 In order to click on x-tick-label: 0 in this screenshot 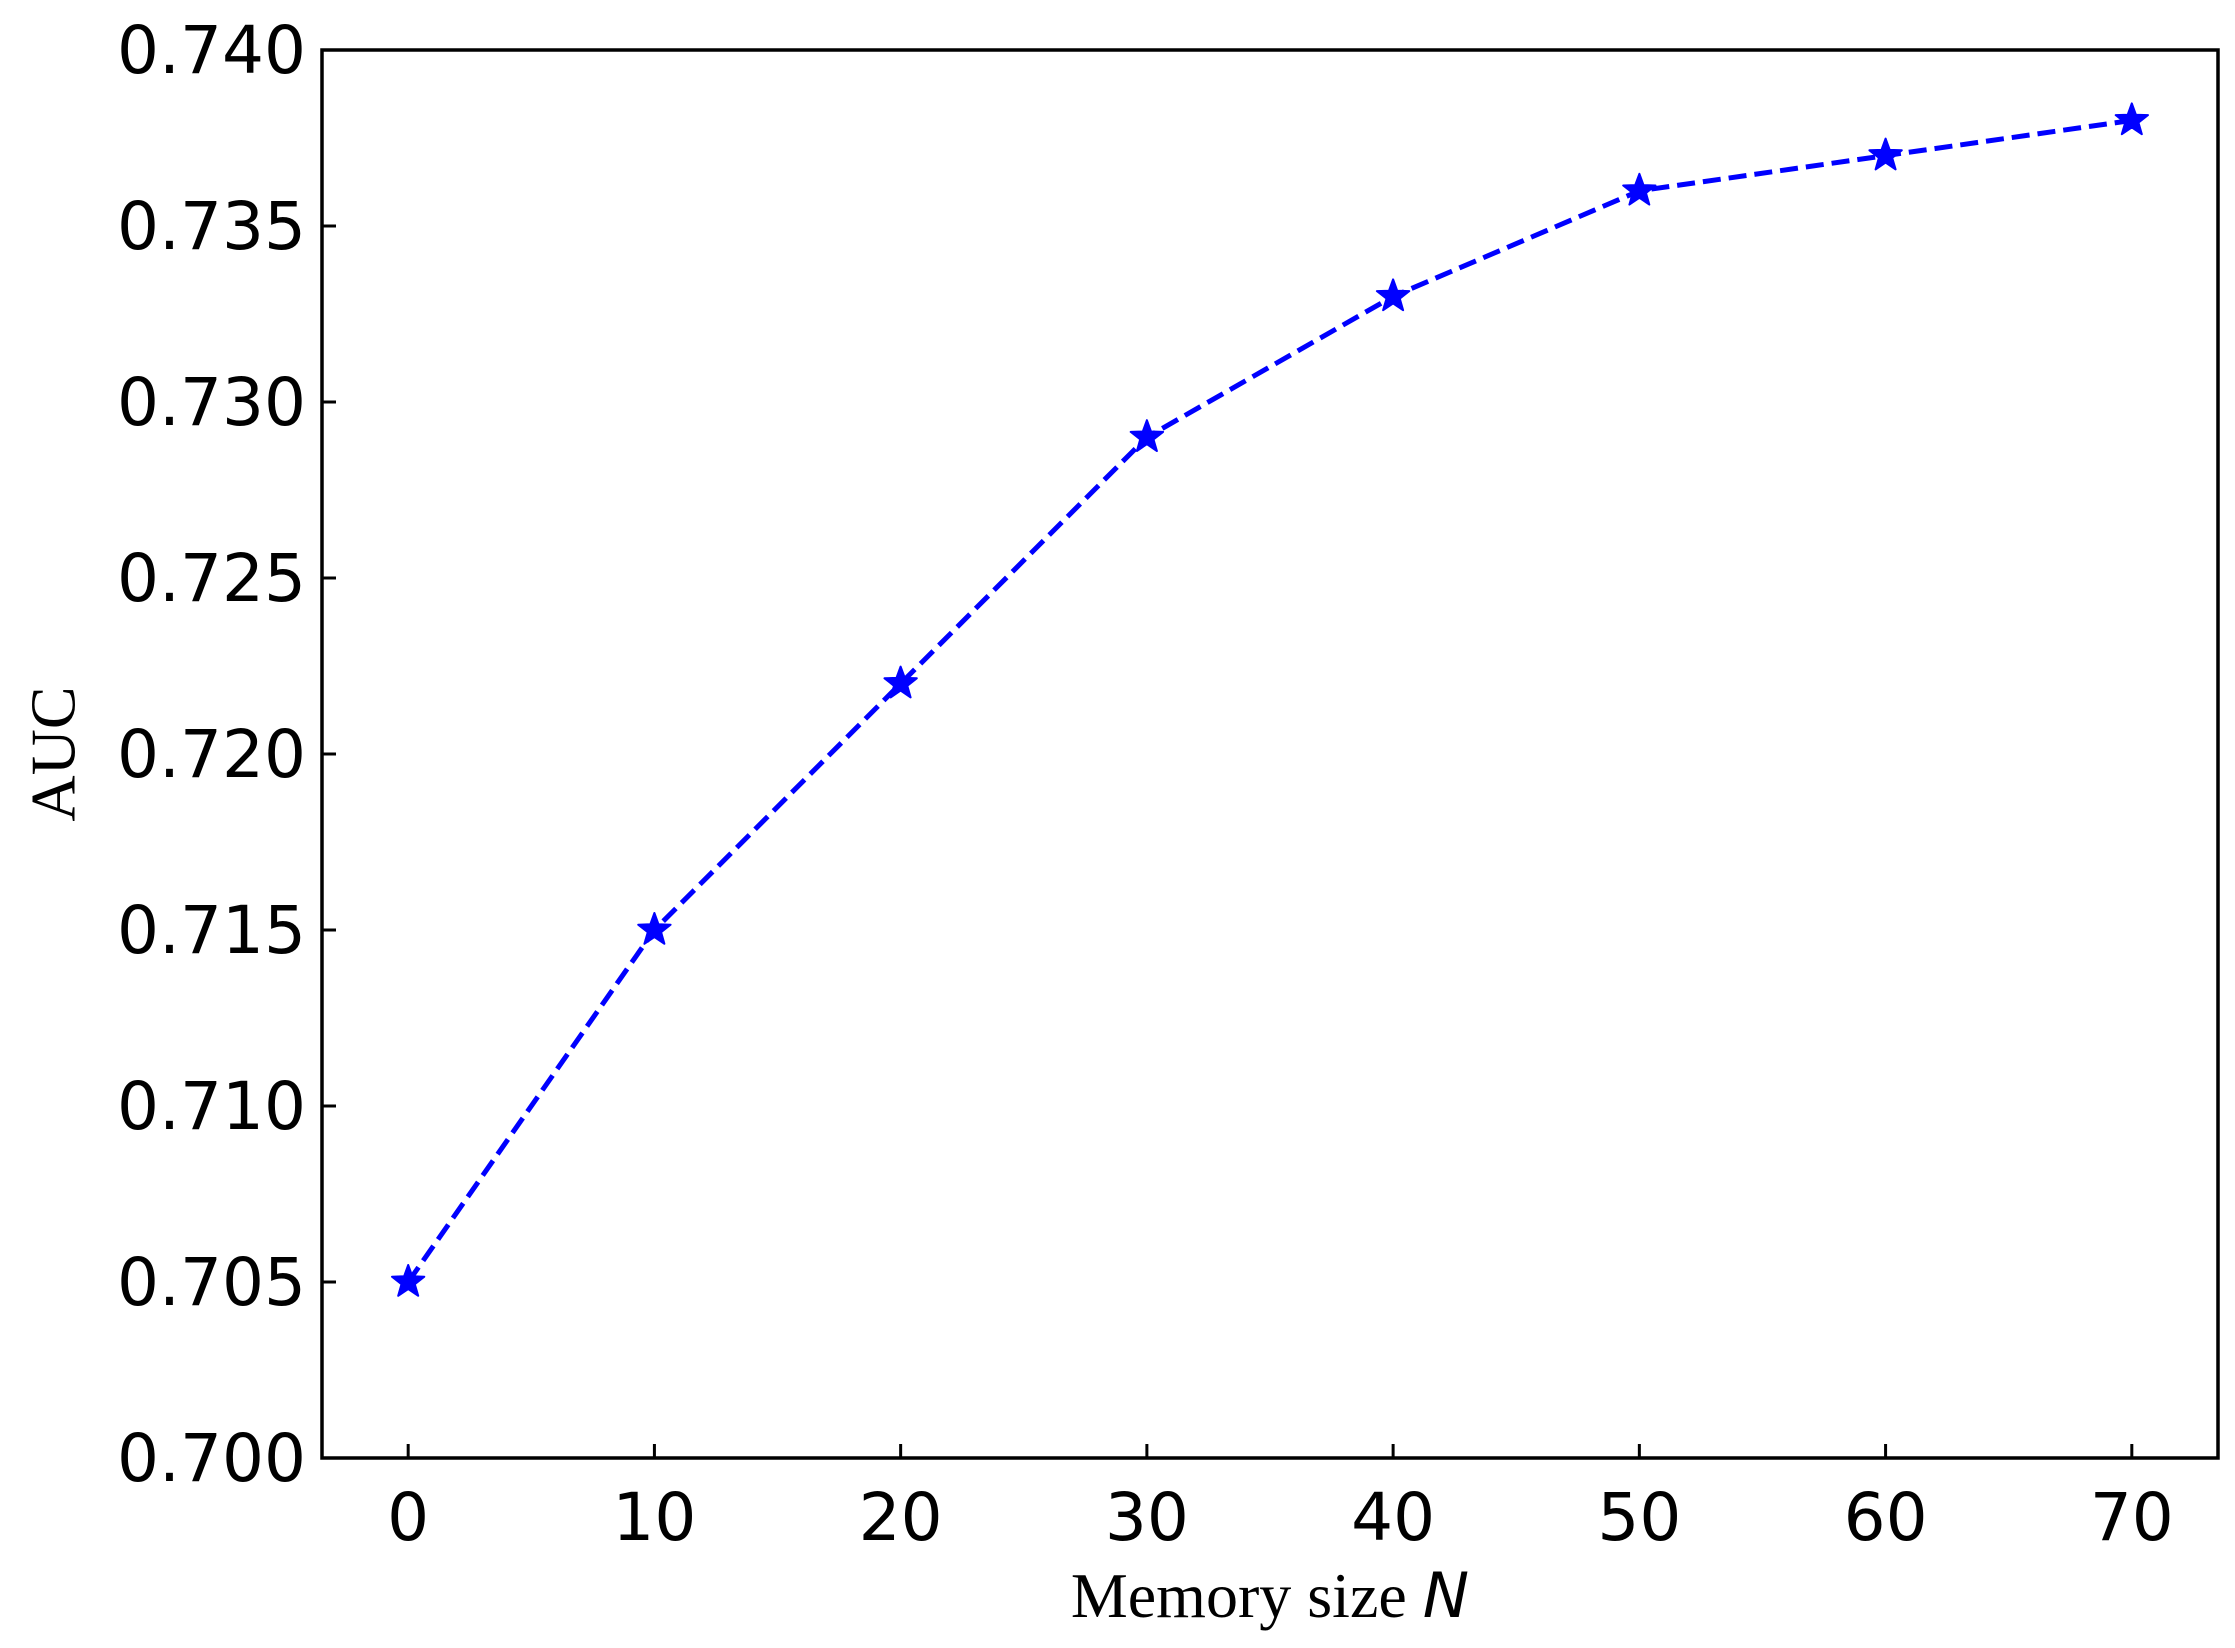, I will do `click(408, 1517)`.